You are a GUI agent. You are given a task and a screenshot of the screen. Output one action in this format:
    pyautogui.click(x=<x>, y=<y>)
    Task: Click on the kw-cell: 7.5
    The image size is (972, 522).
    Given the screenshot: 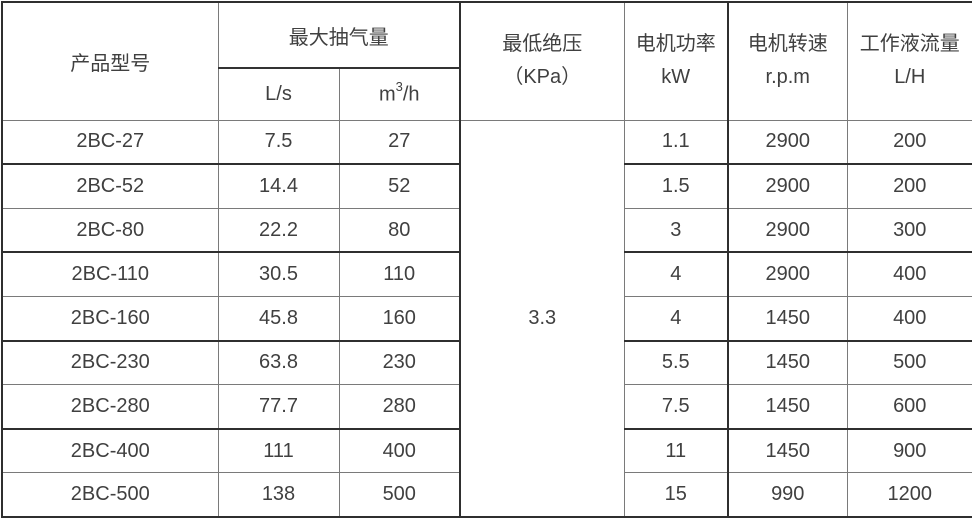 What is the action you would take?
    pyautogui.click(x=676, y=407)
    